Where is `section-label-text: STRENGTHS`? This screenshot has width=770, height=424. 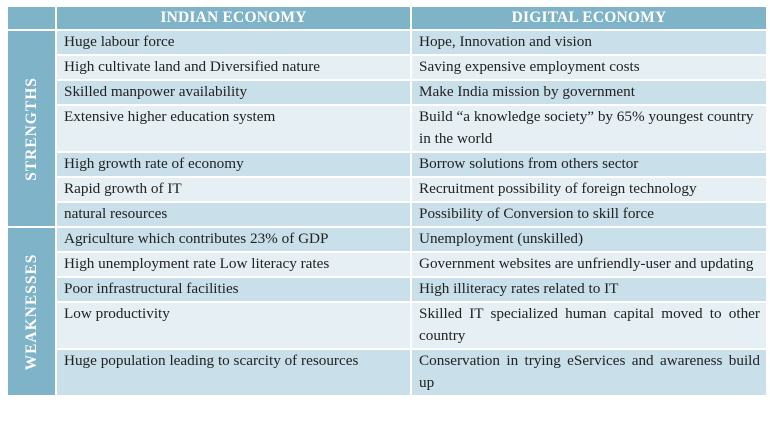
section-label-text: STRENGTHS is located at coordinates (31, 128).